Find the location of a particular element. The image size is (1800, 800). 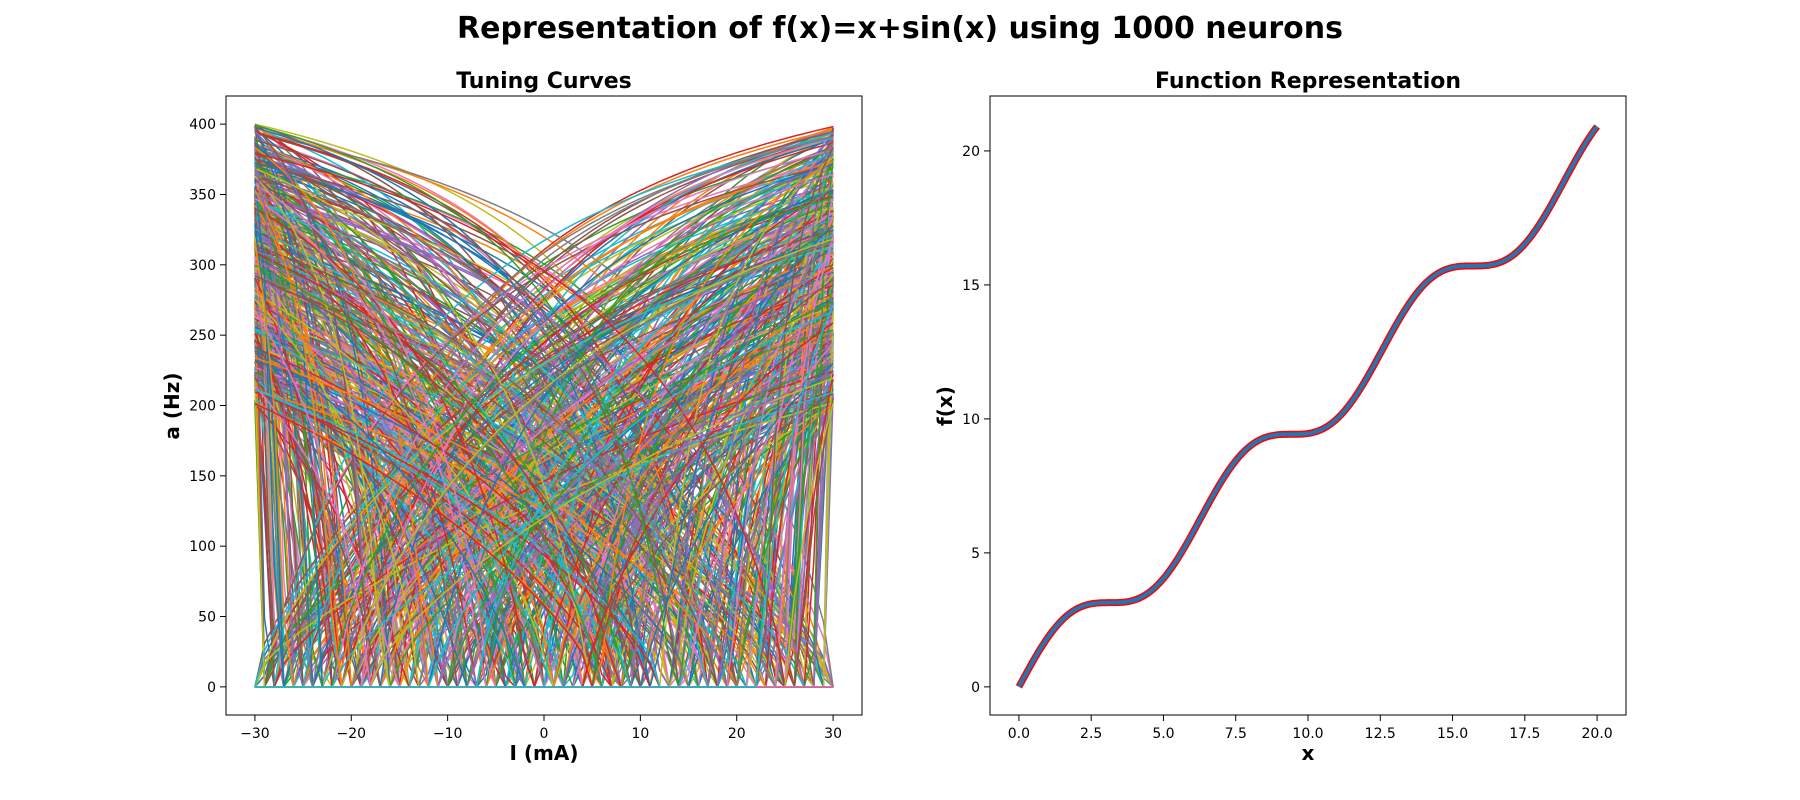

tuning-curves-x-tick-label: −30 is located at coordinates (255, 734).